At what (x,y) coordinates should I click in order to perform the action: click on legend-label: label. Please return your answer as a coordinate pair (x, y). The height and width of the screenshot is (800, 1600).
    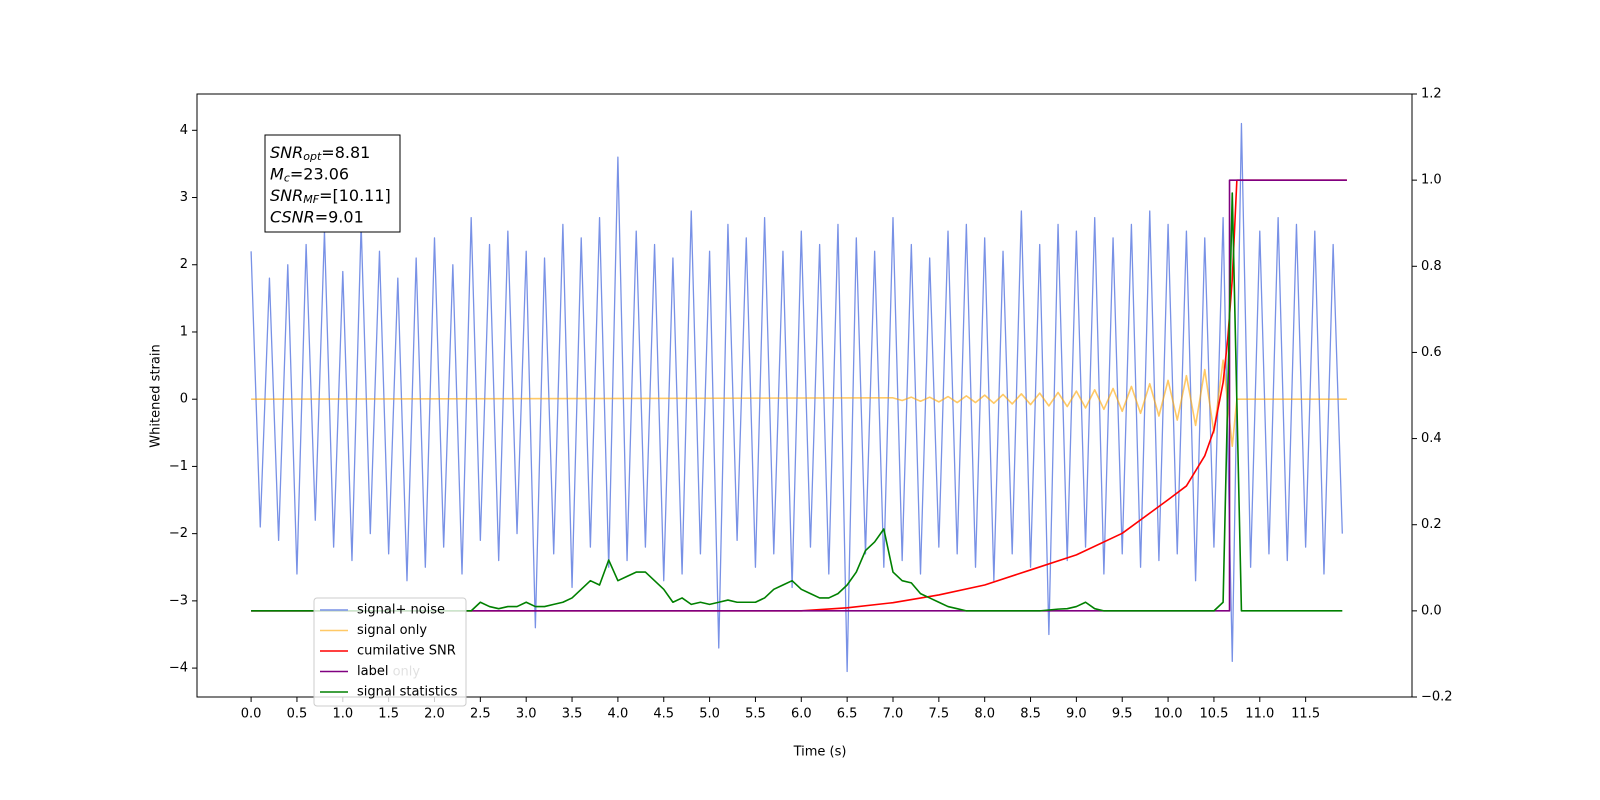
    Looking at the image, I should click on (372, 671).